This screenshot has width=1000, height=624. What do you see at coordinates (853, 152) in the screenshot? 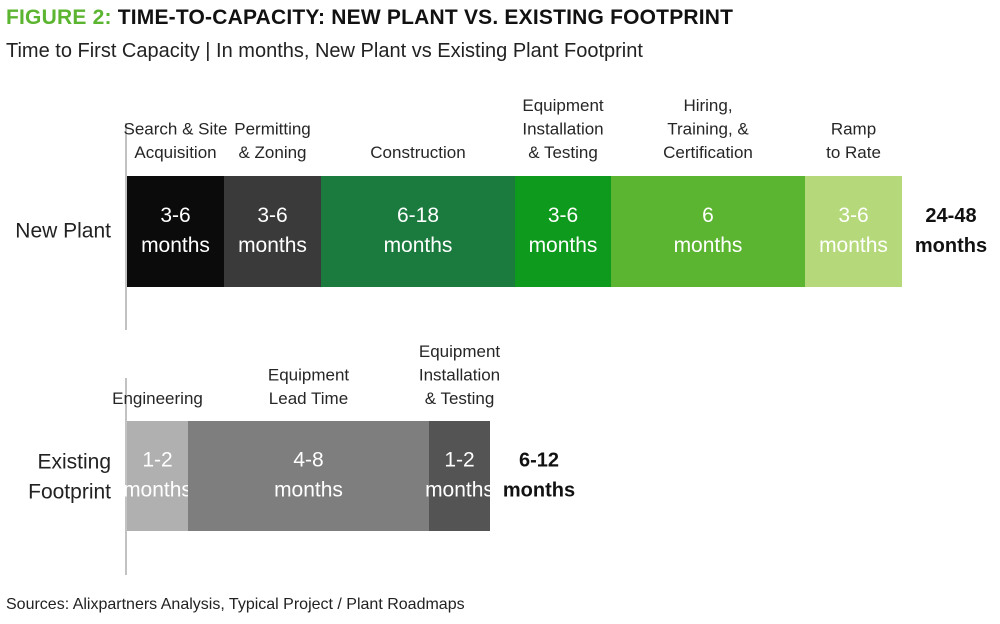
I see `phase-label-line: to Rate` at bounding box center [853, 152].